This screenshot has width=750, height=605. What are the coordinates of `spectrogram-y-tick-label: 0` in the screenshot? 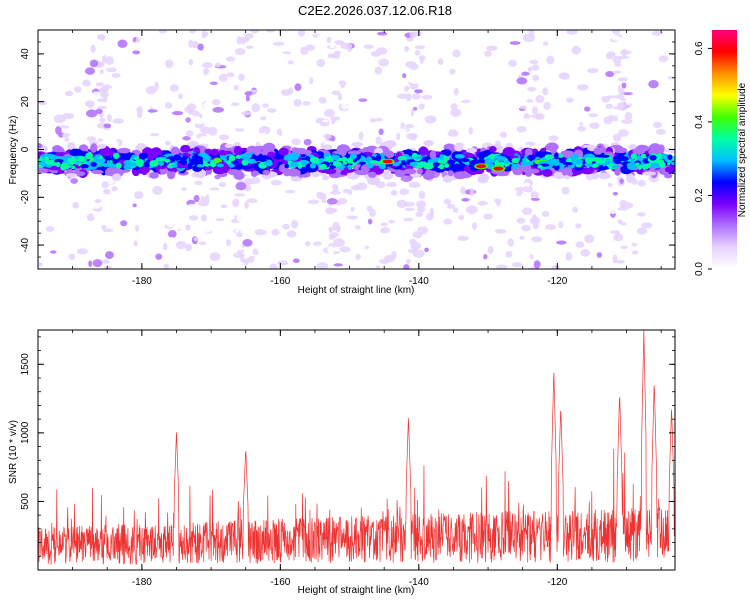 It's located at (25, 149).